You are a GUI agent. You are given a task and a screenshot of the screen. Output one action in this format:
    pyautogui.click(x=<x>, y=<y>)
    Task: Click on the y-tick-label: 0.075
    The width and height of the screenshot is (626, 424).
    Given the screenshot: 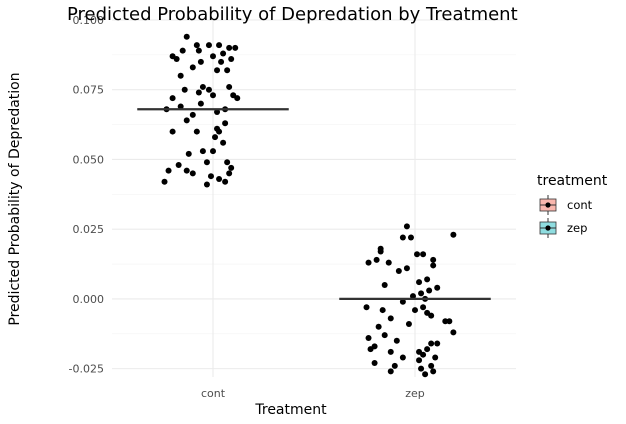 What is the action you would take?
    pyautogui.click(x=89, y=90)
    